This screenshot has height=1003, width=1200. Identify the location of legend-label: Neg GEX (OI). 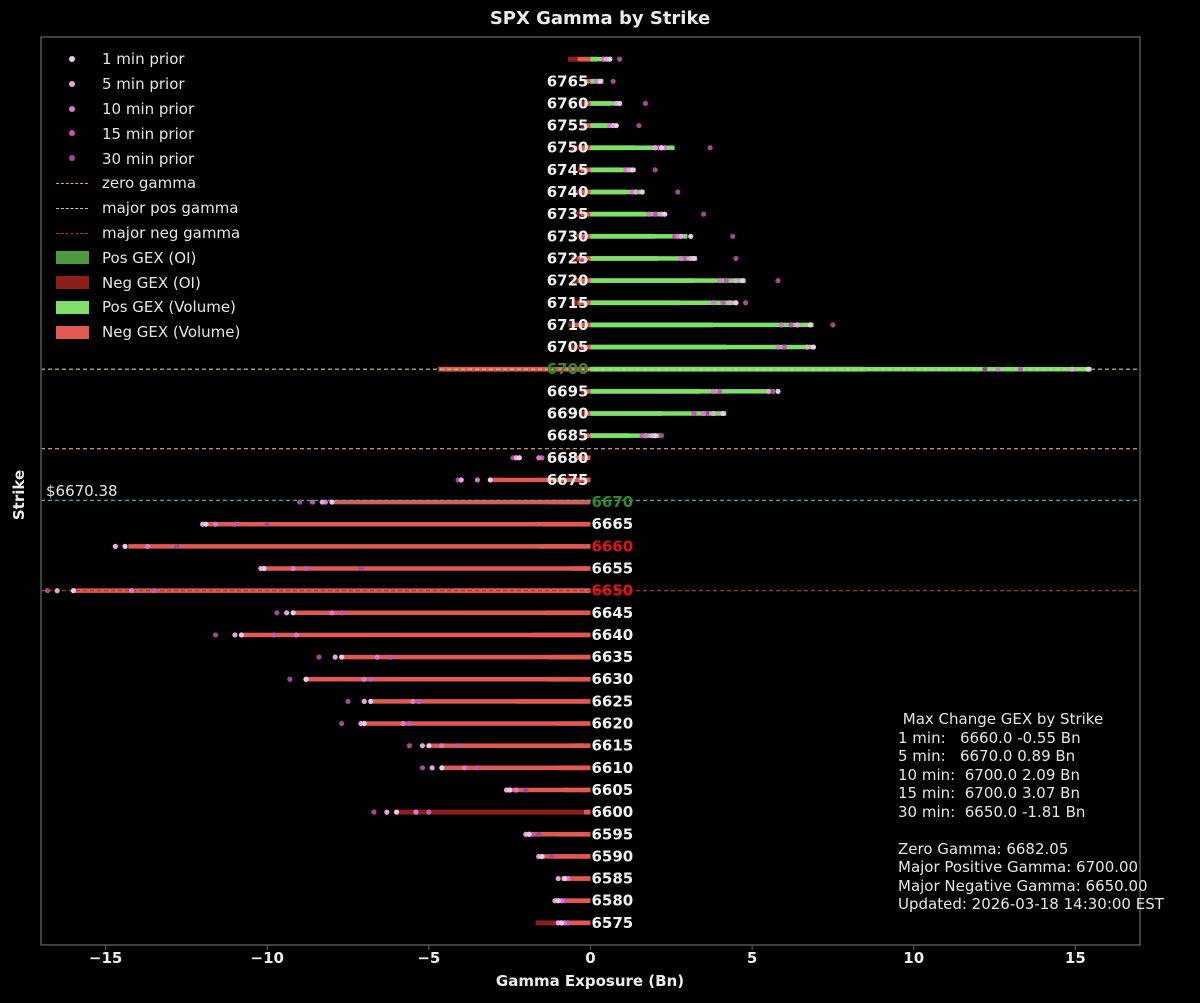
(151, 282).